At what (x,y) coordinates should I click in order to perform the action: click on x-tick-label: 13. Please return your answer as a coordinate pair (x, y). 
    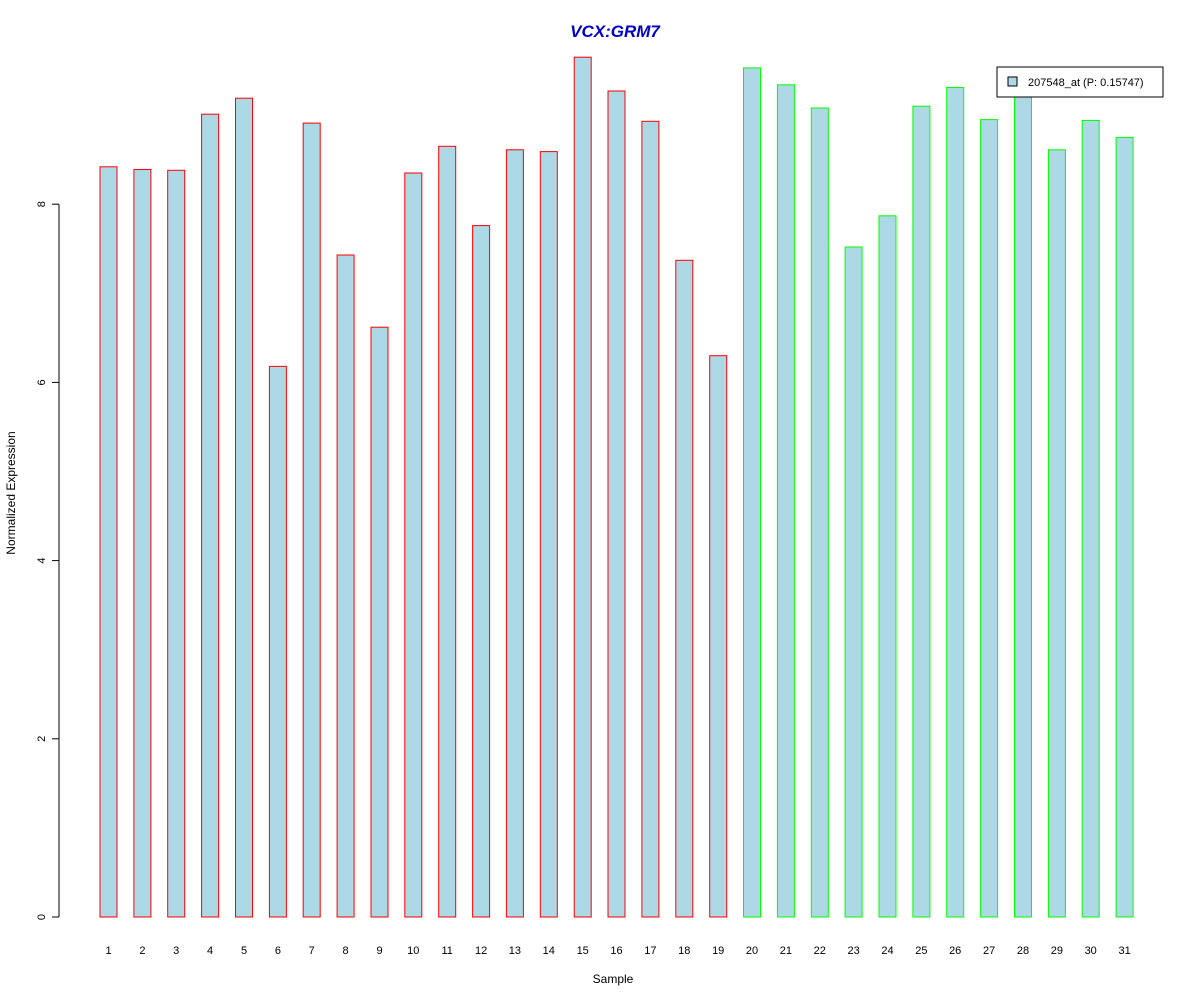
    Looking at the image, I should click on (515, 951).